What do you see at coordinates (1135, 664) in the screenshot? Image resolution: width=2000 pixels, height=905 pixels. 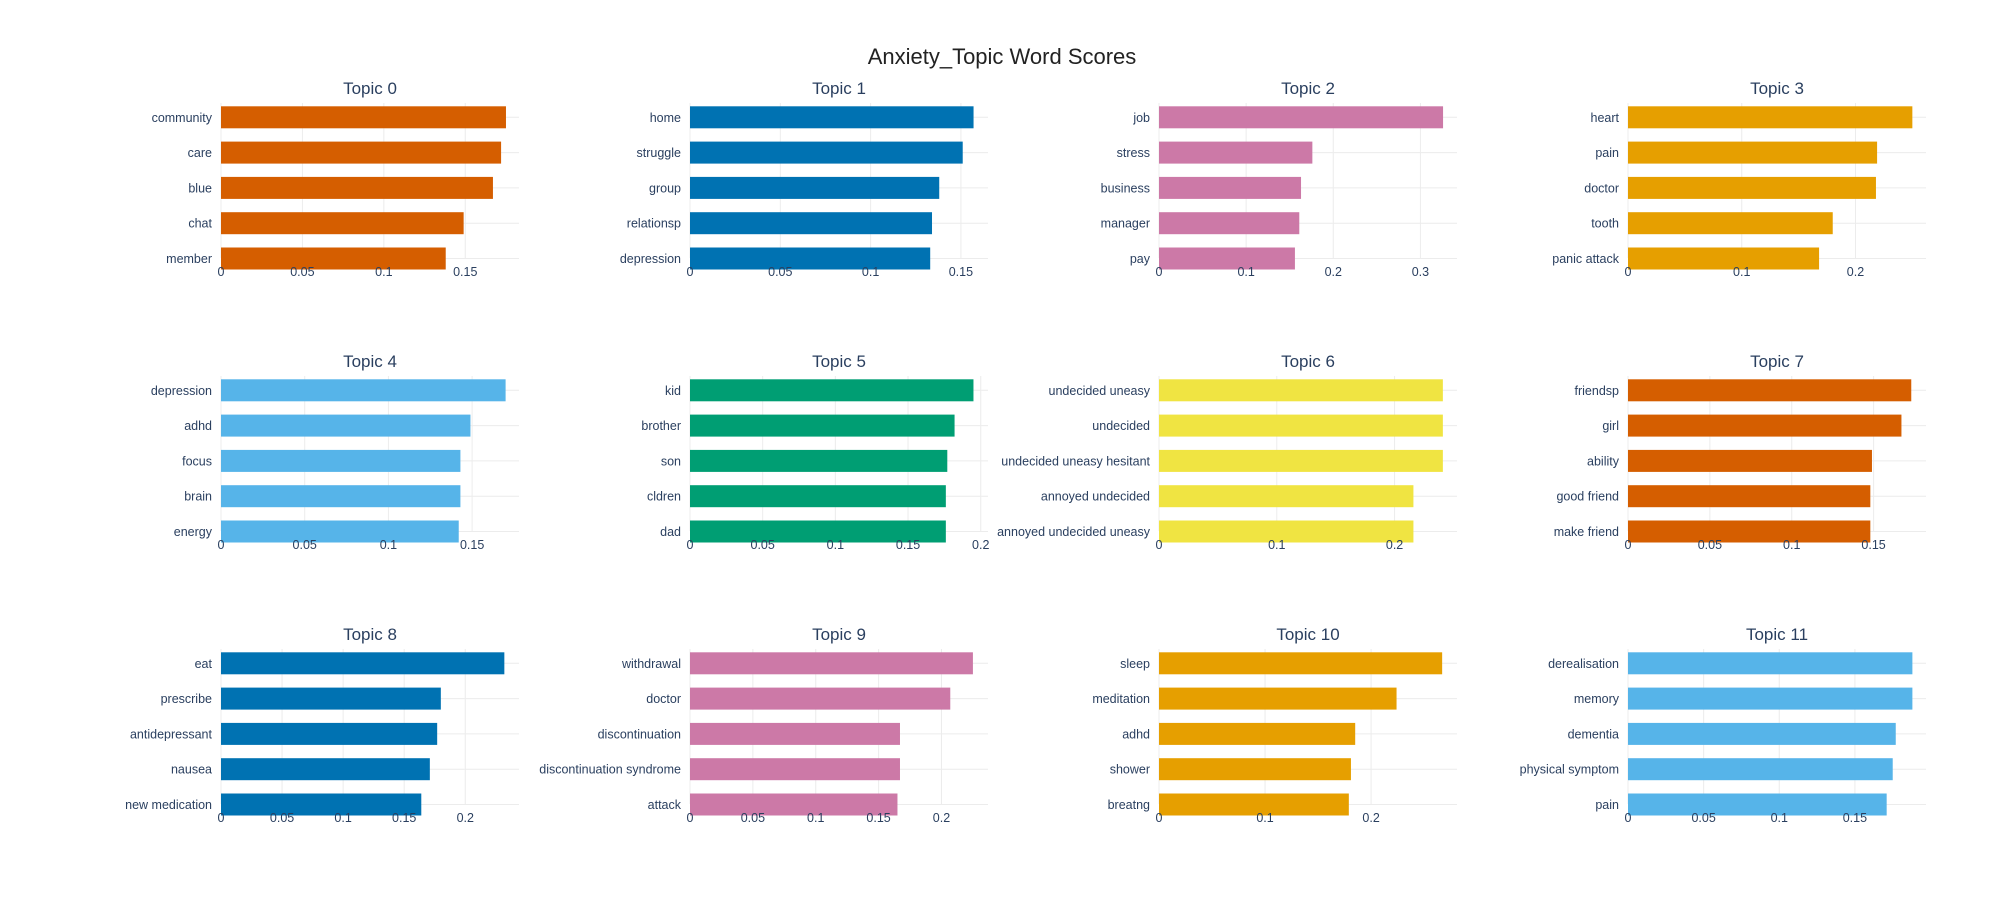 I see `category-label: sleep` at bounding box center [1135, 664].